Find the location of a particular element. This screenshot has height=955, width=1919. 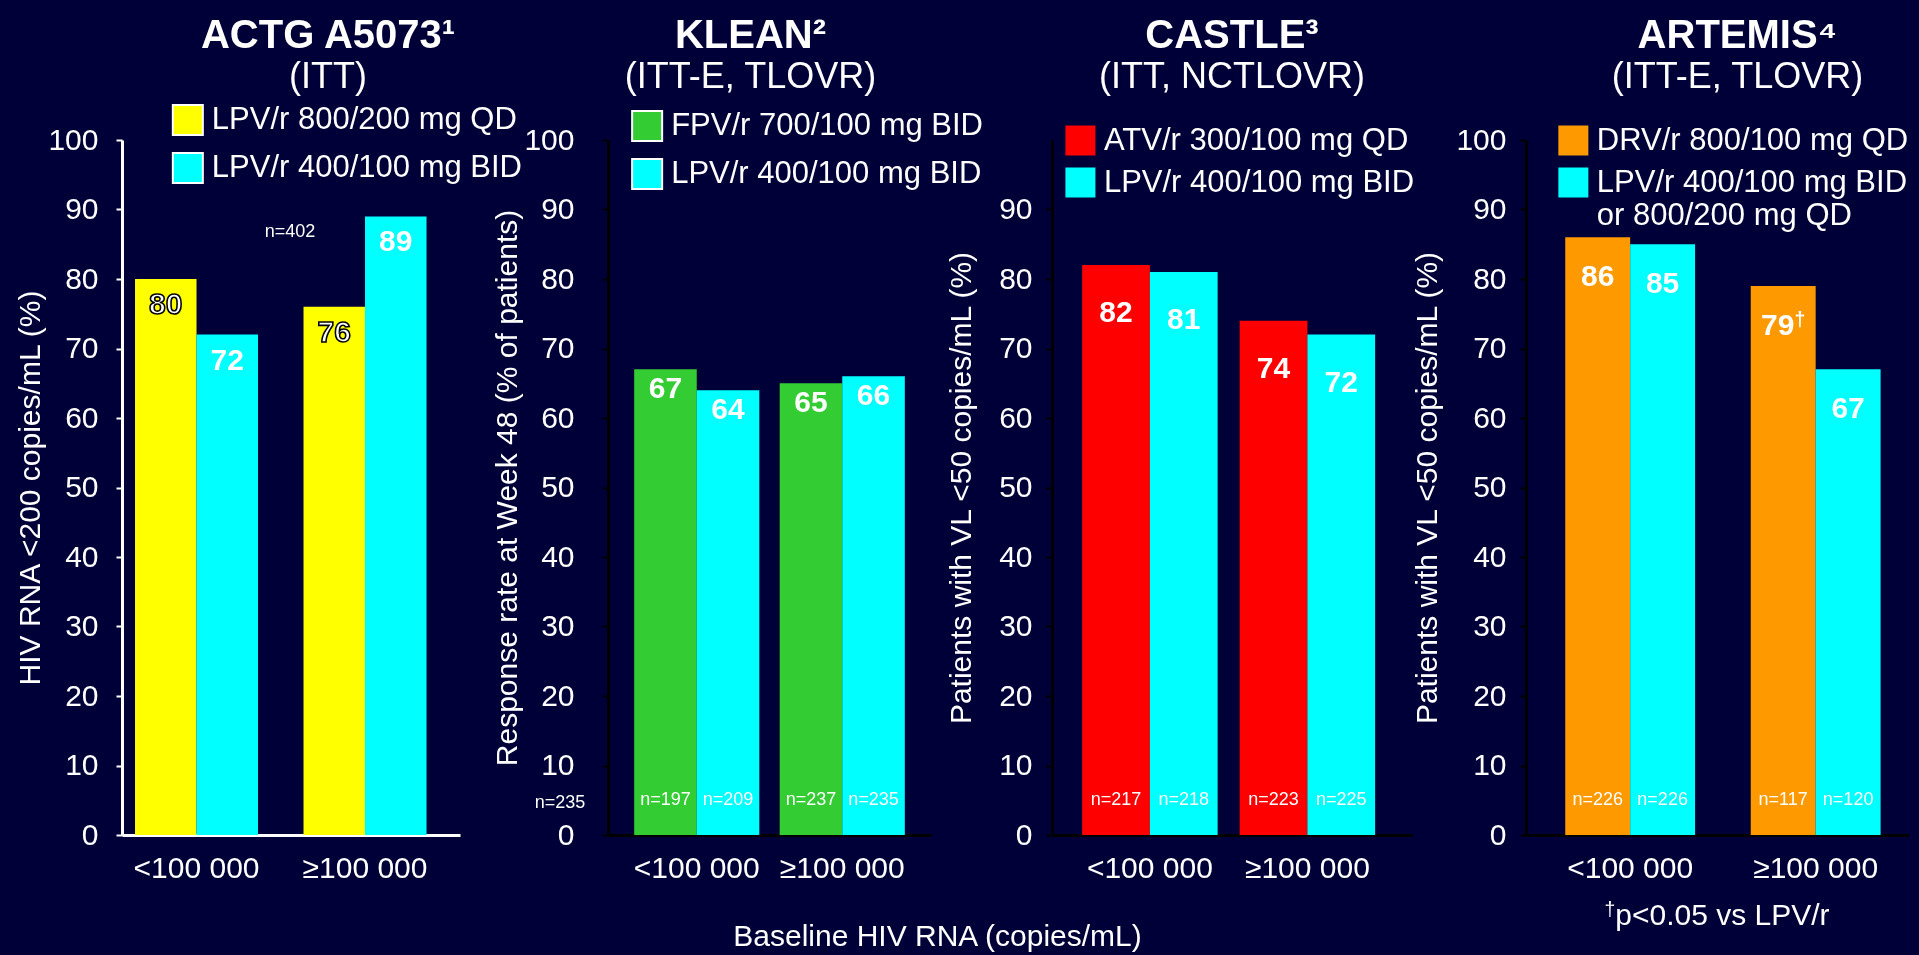

data-label: 85 is located at coordinates (1662, 283).